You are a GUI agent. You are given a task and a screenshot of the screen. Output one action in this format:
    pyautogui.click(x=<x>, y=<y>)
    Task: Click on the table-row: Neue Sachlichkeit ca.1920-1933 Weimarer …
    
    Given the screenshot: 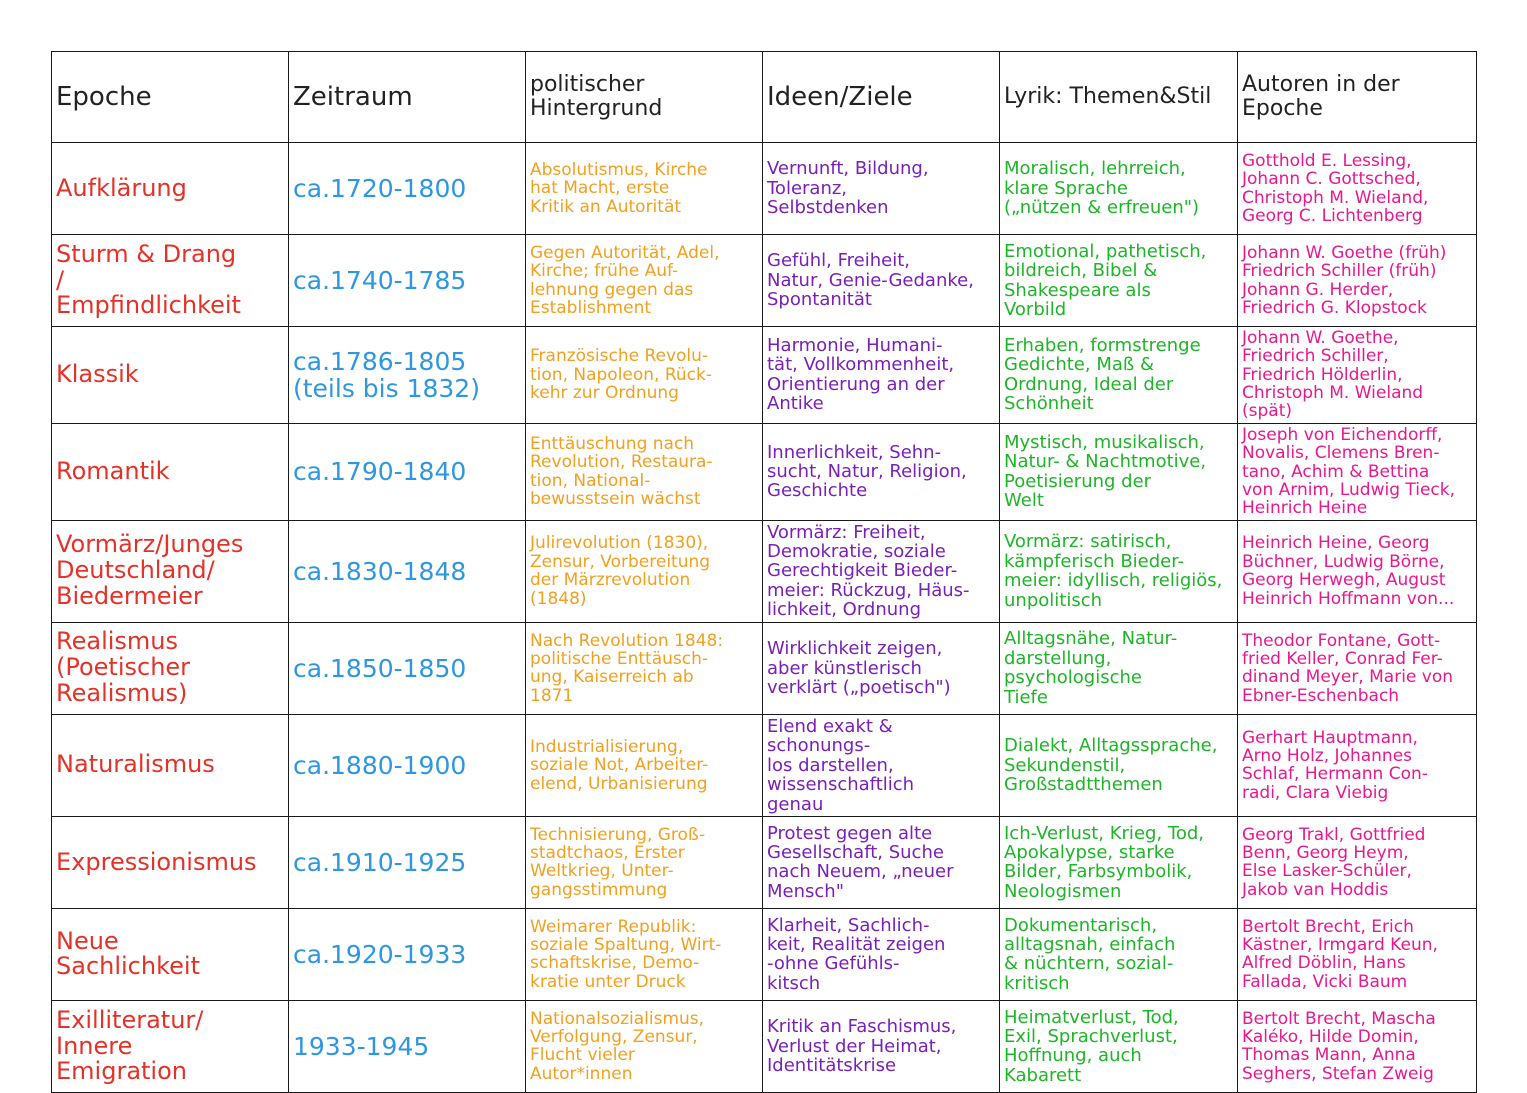 What is the action you would take?
    pyautogui.click(x=764, y=954)
    